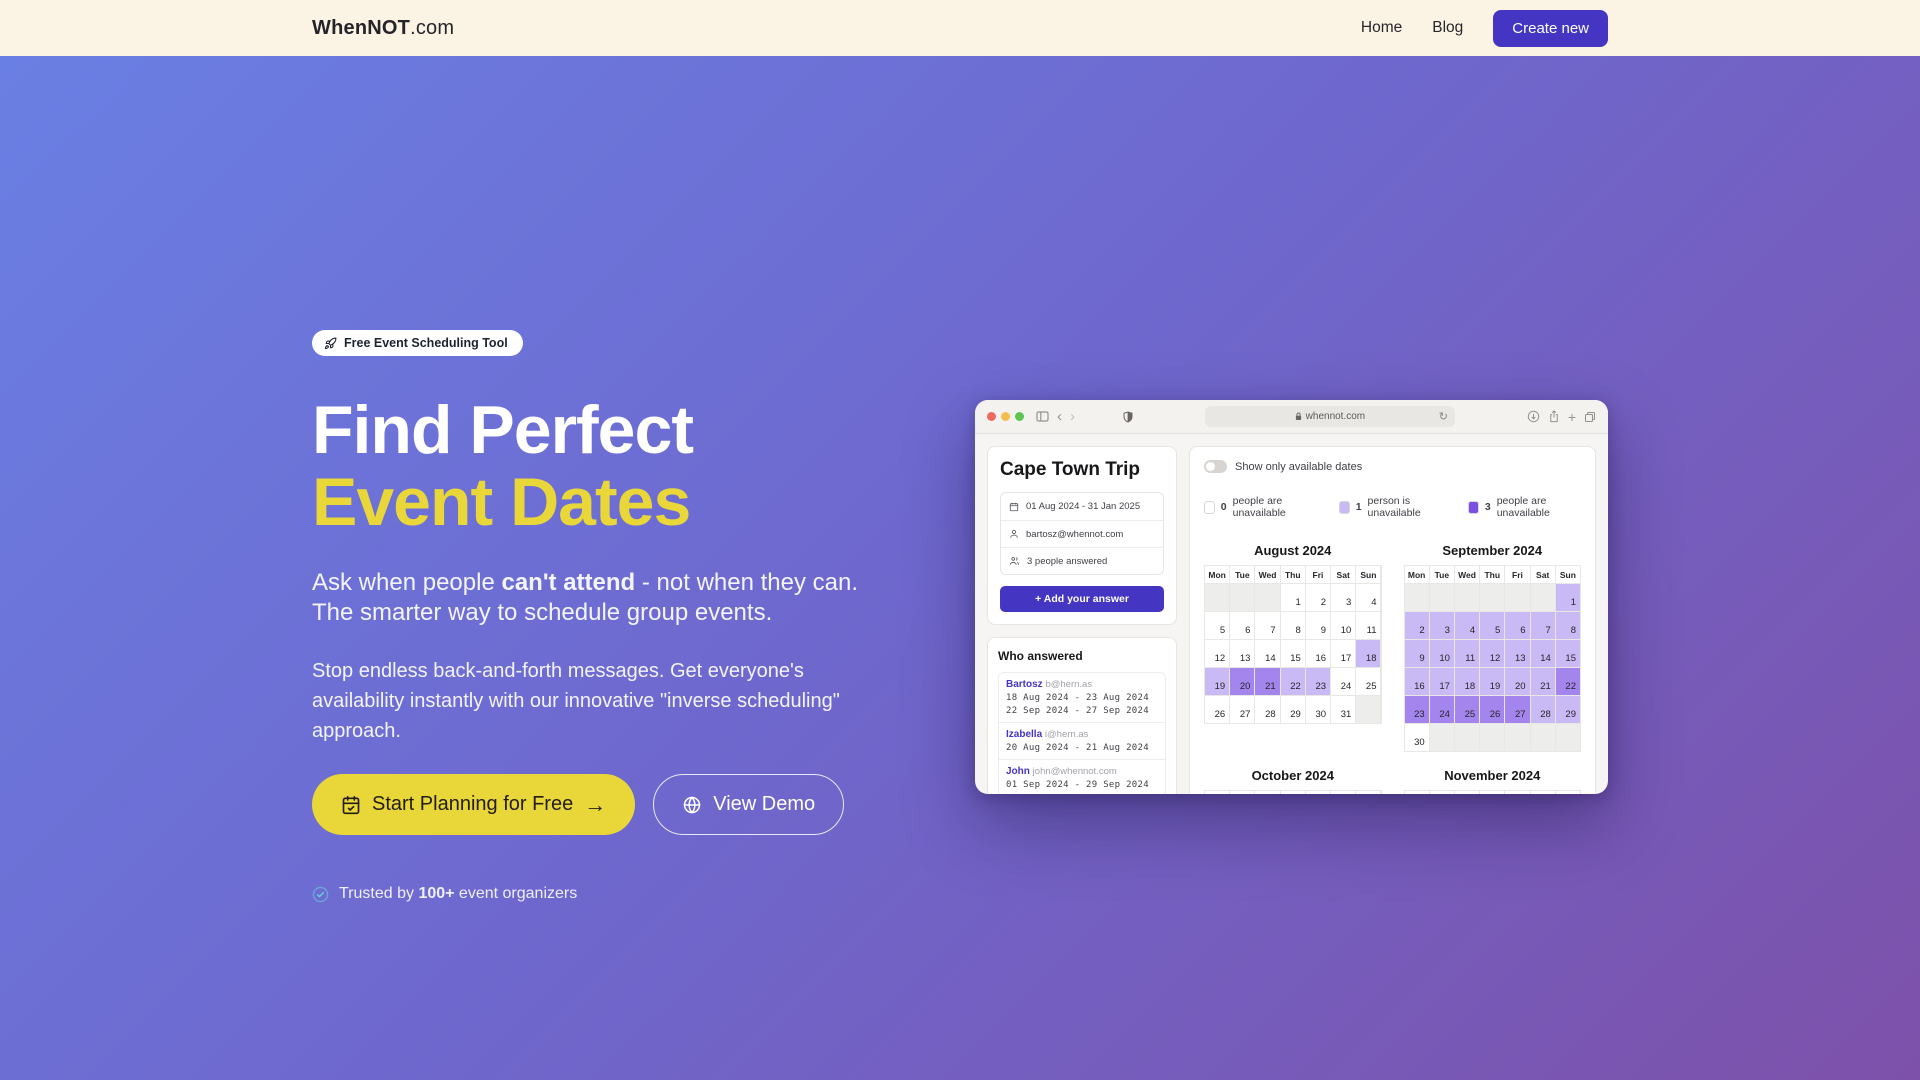 This screenshot has height=1080, width=1920. I want to click on close-window-icon, so click(991, 416).